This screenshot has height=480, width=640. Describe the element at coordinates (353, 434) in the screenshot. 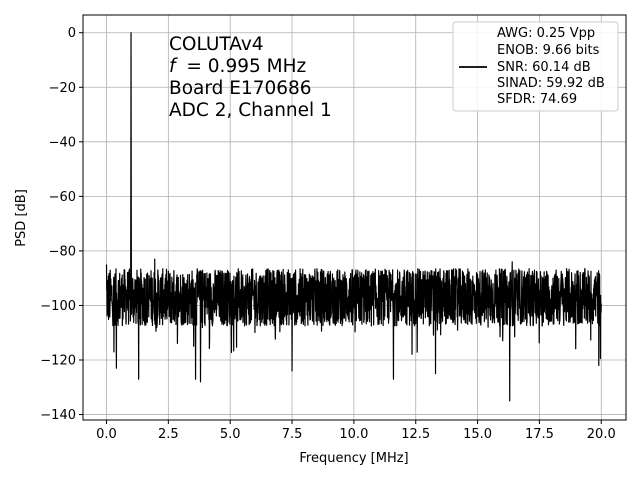

I see `x-tick-label: 10.0` at that location.